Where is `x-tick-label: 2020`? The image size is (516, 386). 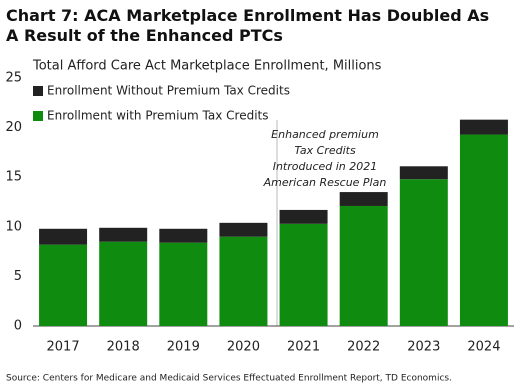
x-tick-label: 2020 is located at coordinates (243, 347).